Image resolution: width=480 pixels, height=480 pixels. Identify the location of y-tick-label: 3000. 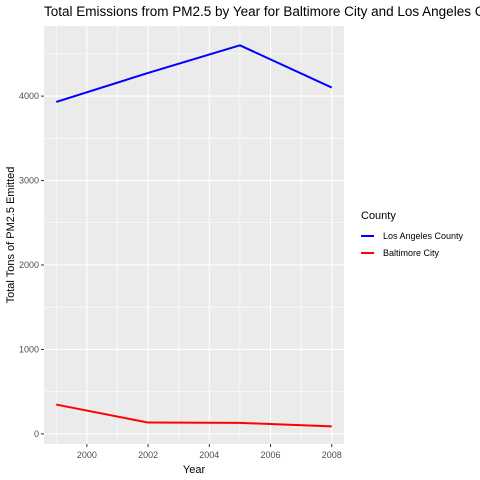
(29, 181).